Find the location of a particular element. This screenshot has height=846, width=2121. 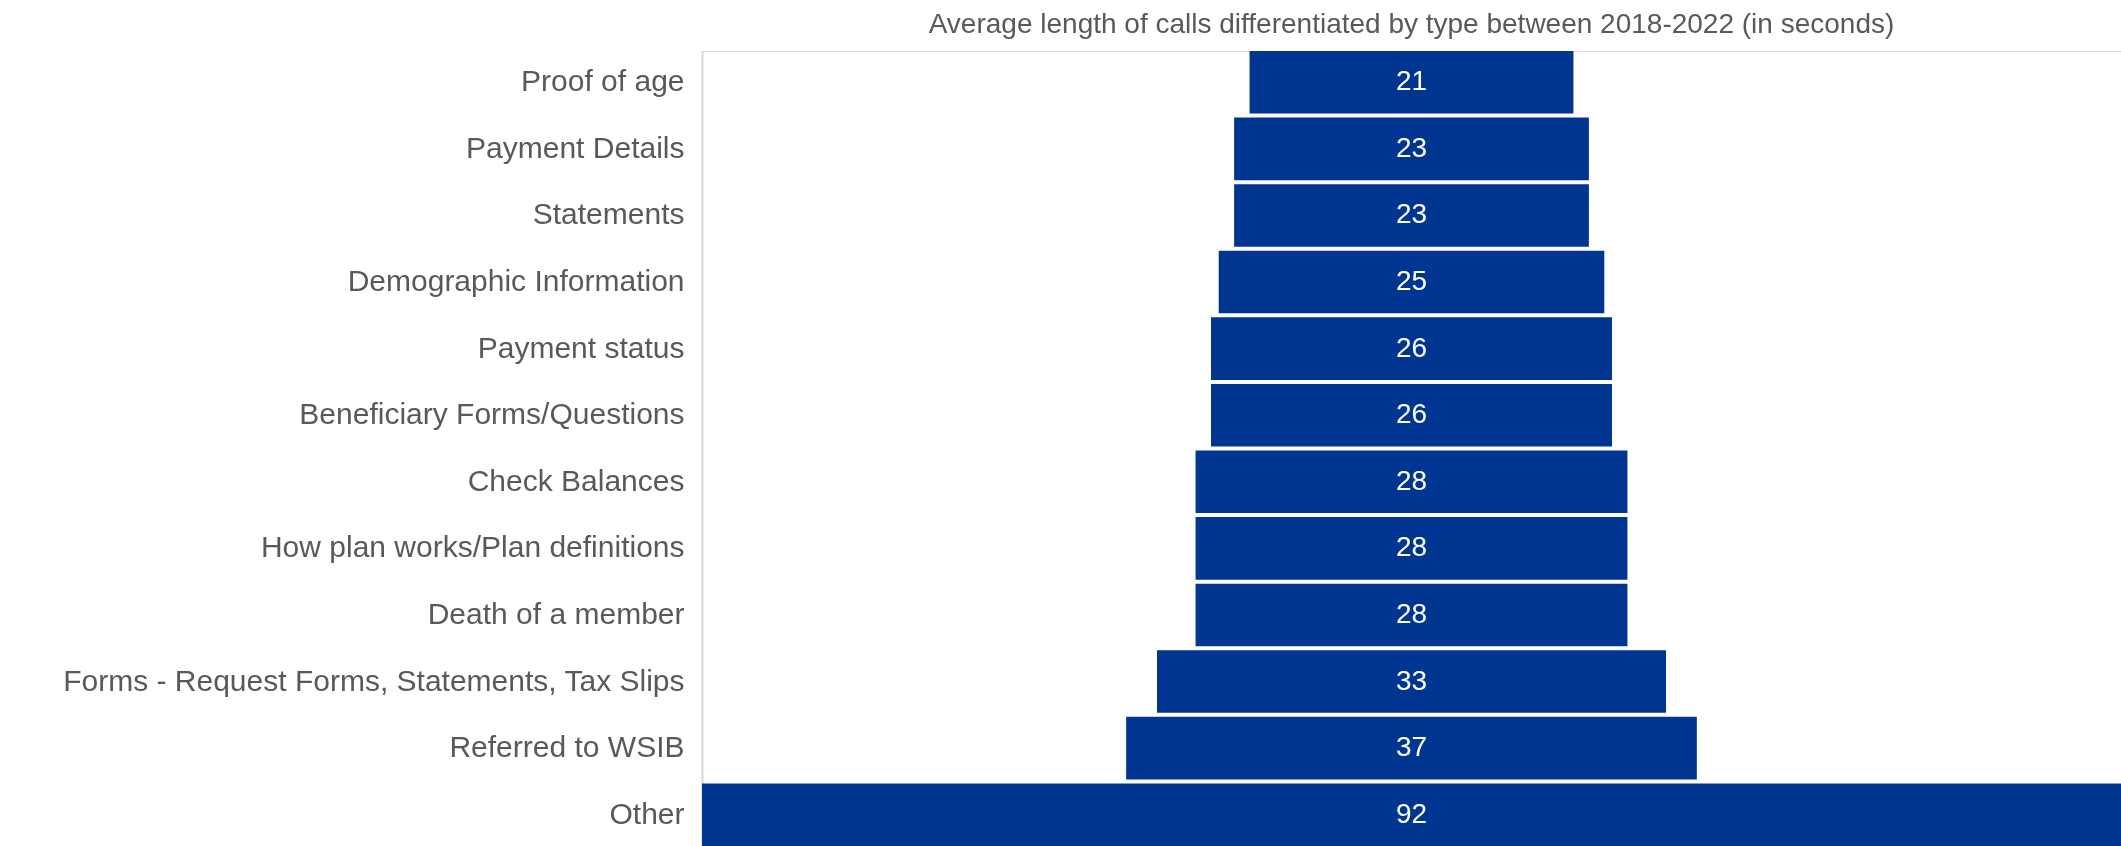

category-label: Demographic Information is located at coordinates (516, 281).